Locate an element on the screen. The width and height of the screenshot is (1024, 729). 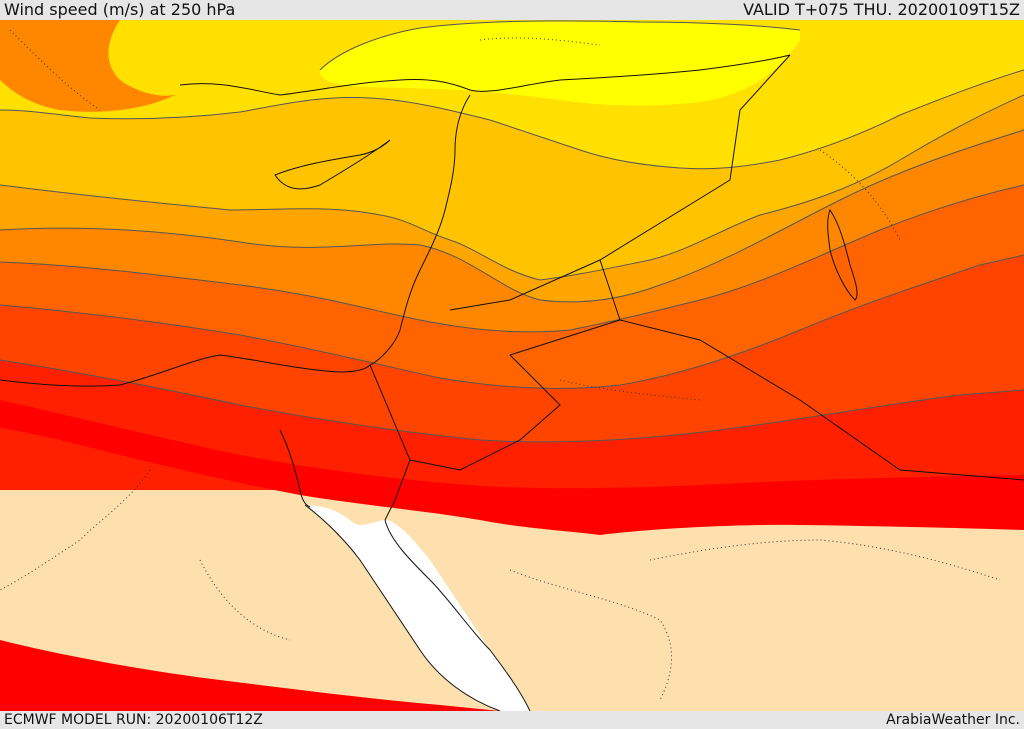
coastline-north-africa is located at coordinates (185, 370).